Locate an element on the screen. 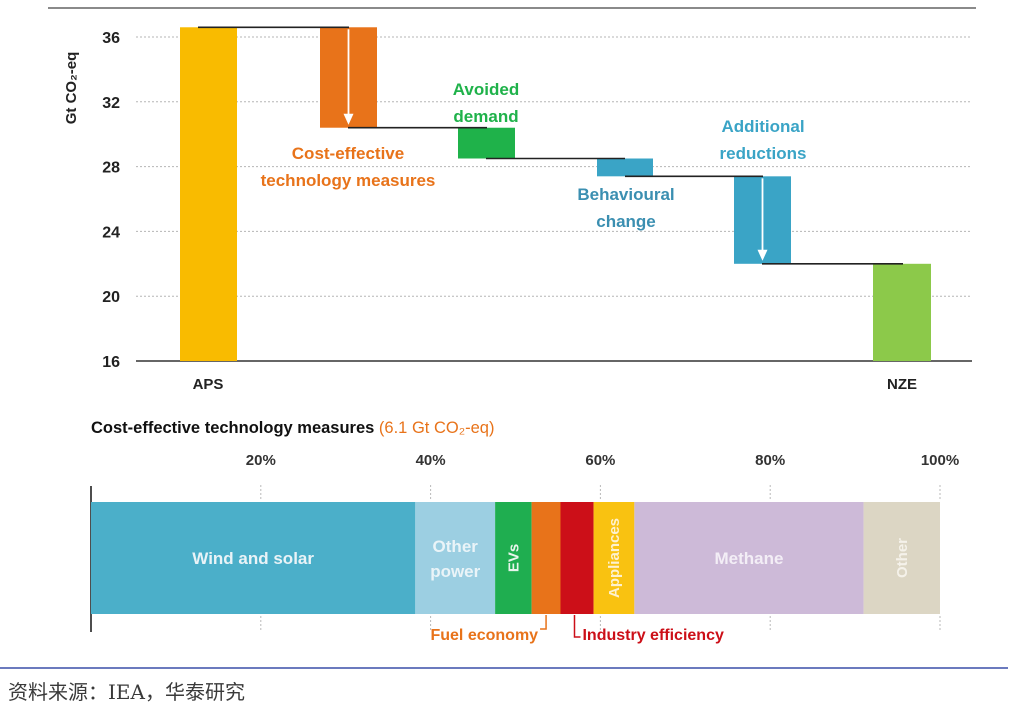 The height and width of the screenshot is (714, 1012). segment-label: power is located at coordinates (455, 571).